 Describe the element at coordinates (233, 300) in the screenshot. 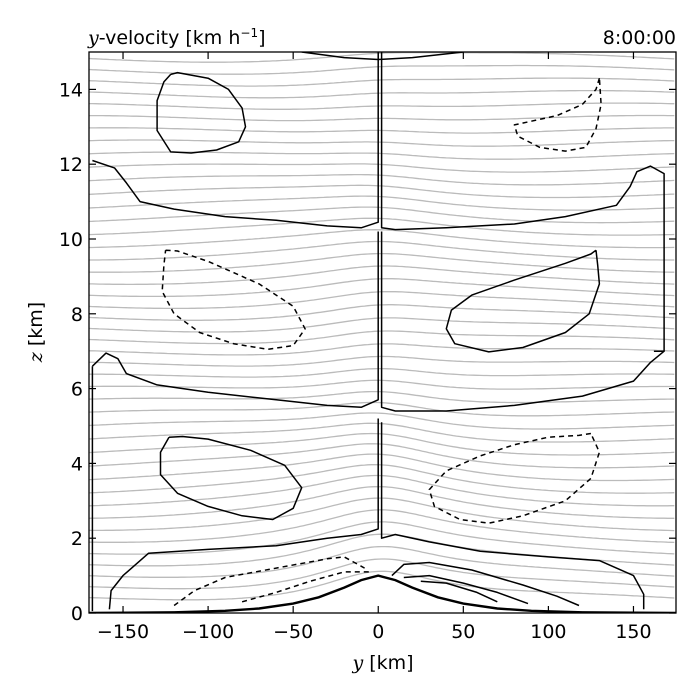

I see `contour-neg-mid-left` at that location.